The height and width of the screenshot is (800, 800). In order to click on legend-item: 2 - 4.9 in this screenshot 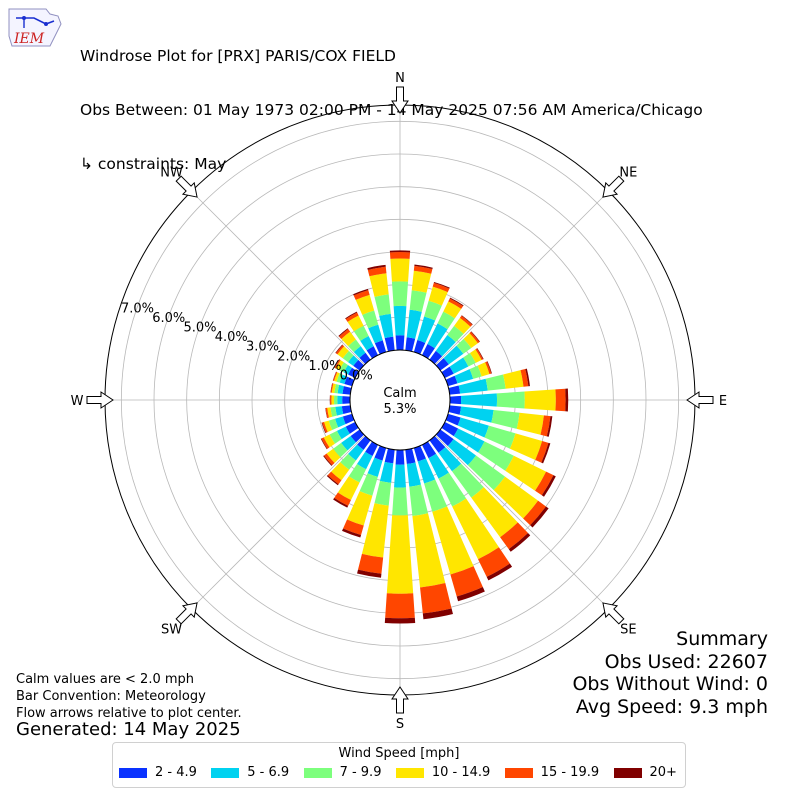, I will do `click(158, 772)`.